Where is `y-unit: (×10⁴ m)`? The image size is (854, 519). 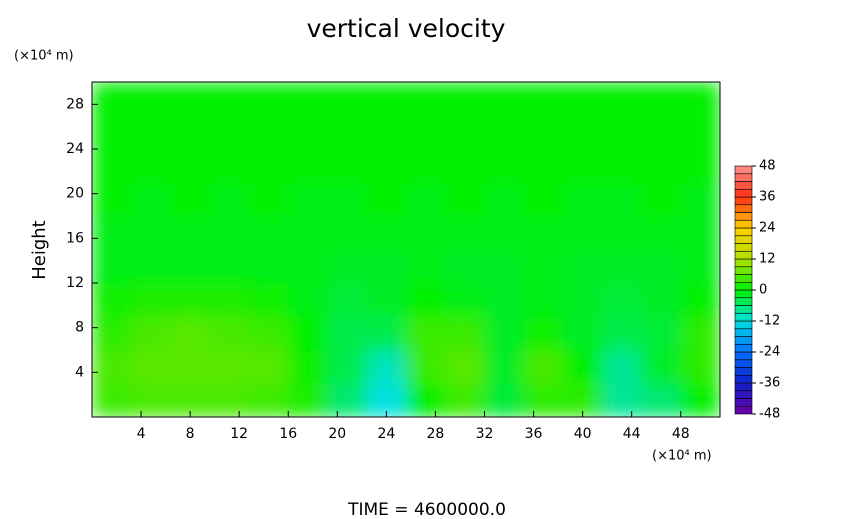 y-unit: (×10⁴ m) is located at coordinates (44, 56).